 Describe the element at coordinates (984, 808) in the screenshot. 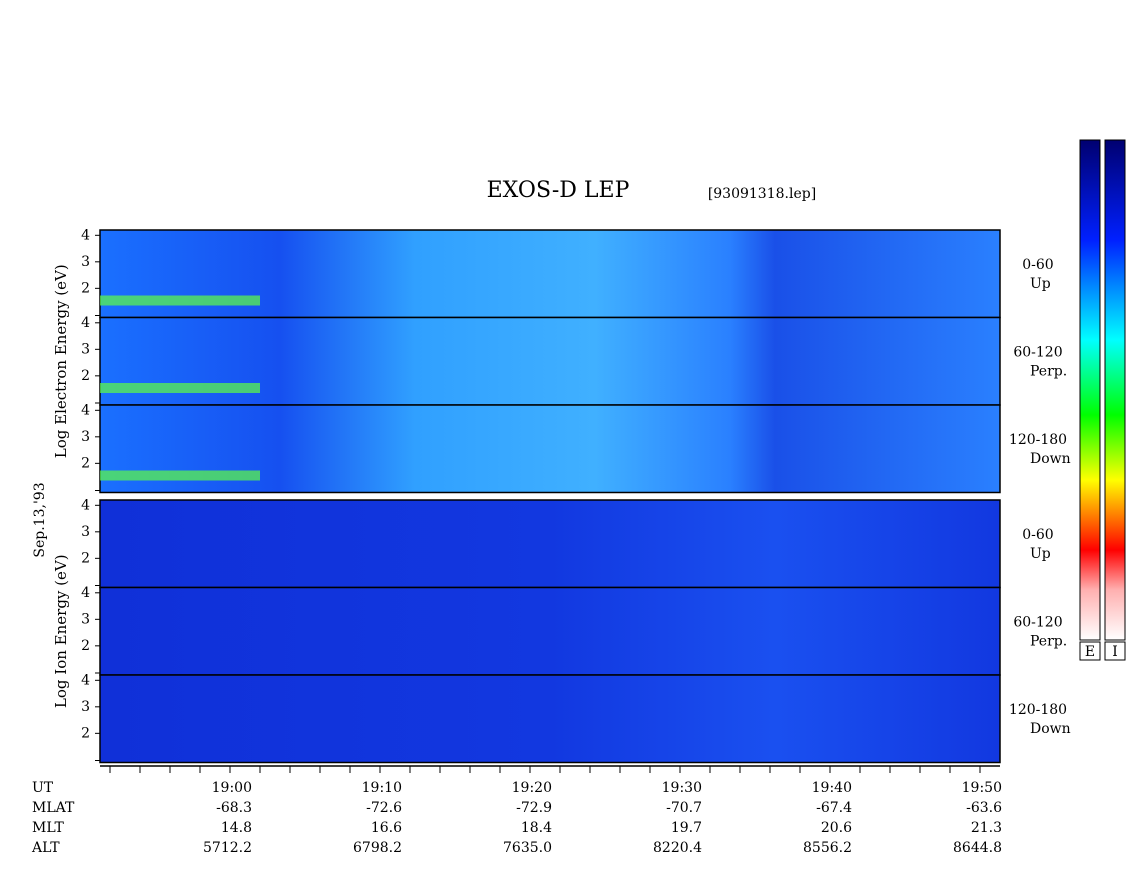

I see `row-value: -63.6` at that location.